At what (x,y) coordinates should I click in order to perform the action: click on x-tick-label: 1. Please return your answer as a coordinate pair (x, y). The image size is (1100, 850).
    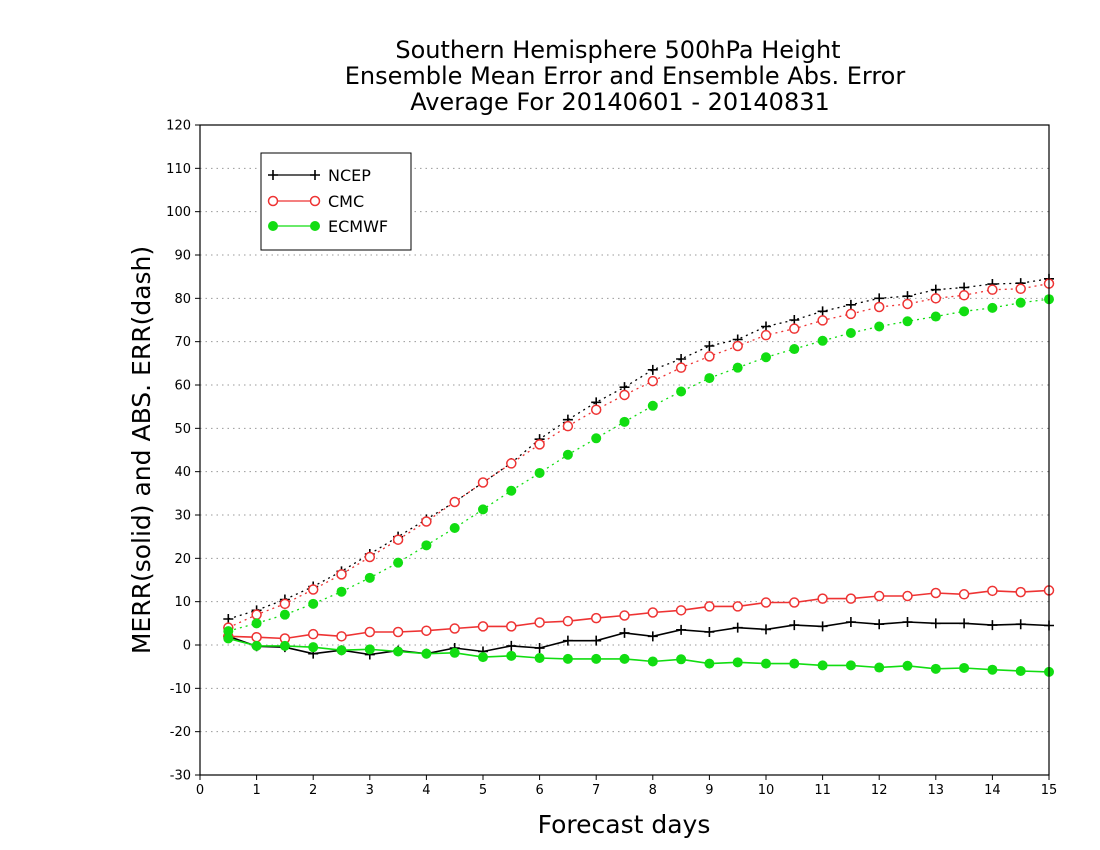
    Looking at the image, I should click on (256, 790).